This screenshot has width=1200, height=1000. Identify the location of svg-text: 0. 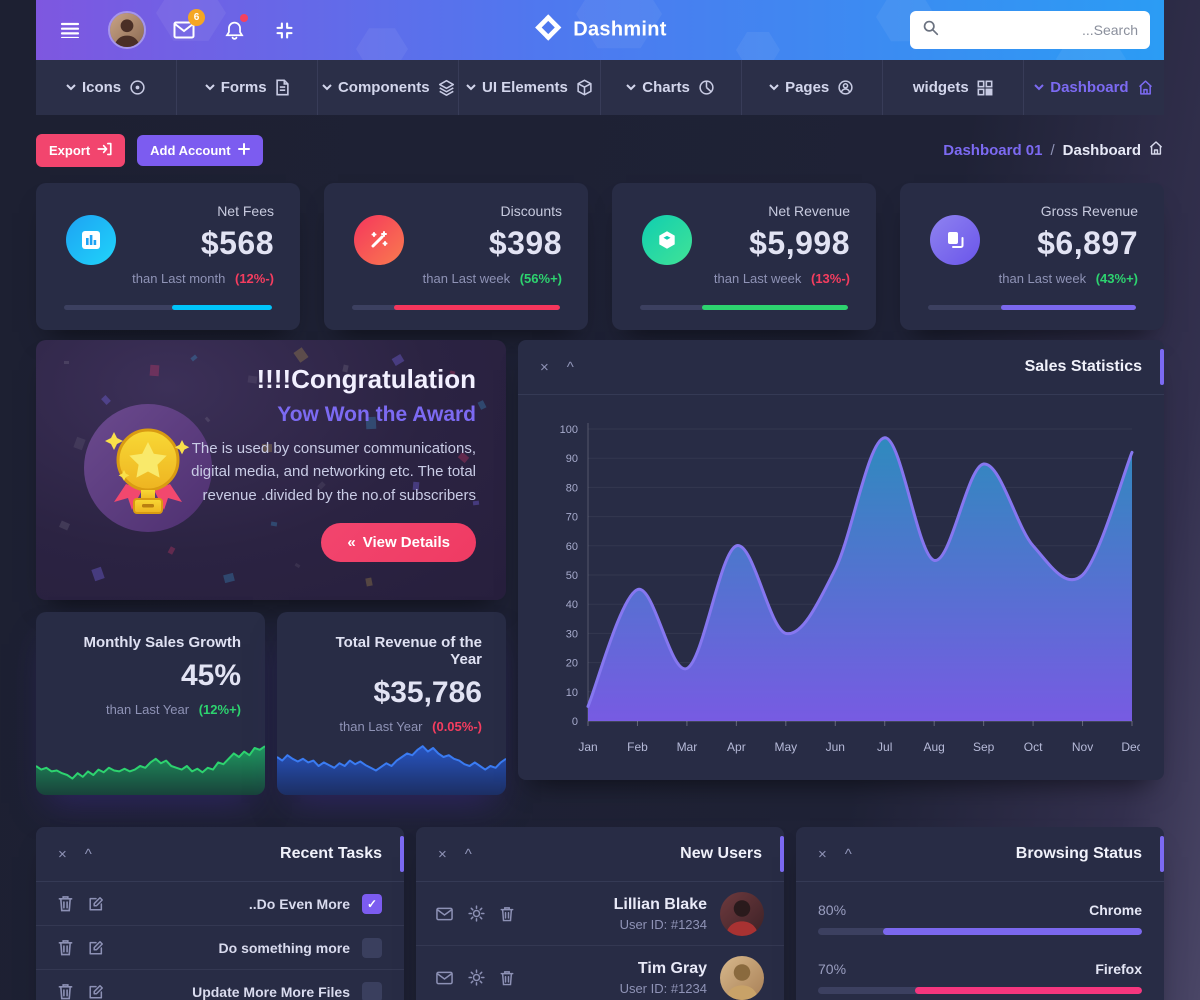
(575, 722).